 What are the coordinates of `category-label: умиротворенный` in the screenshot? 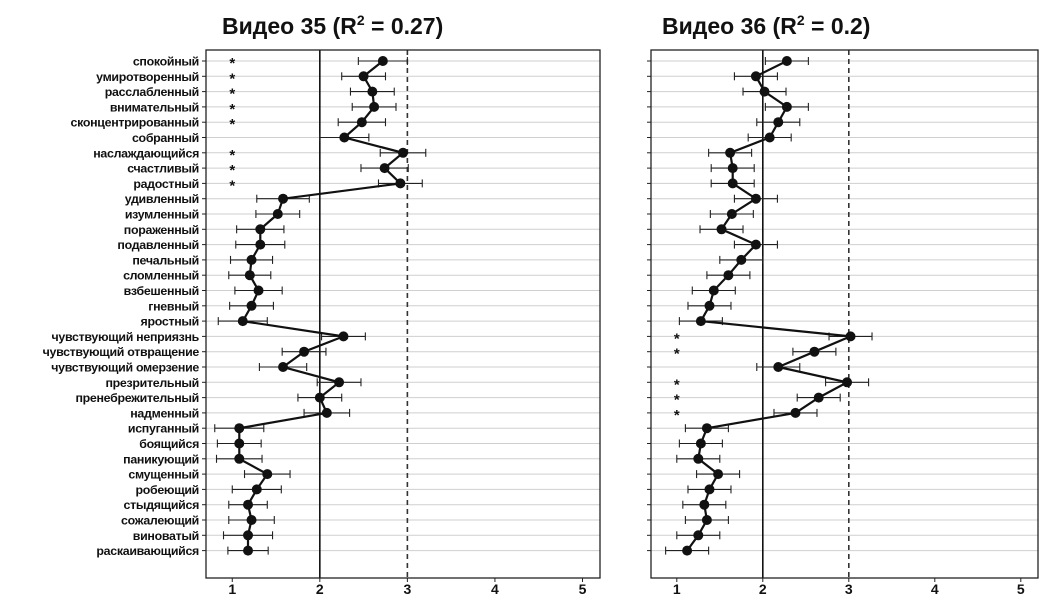 It's located at (147, 77).